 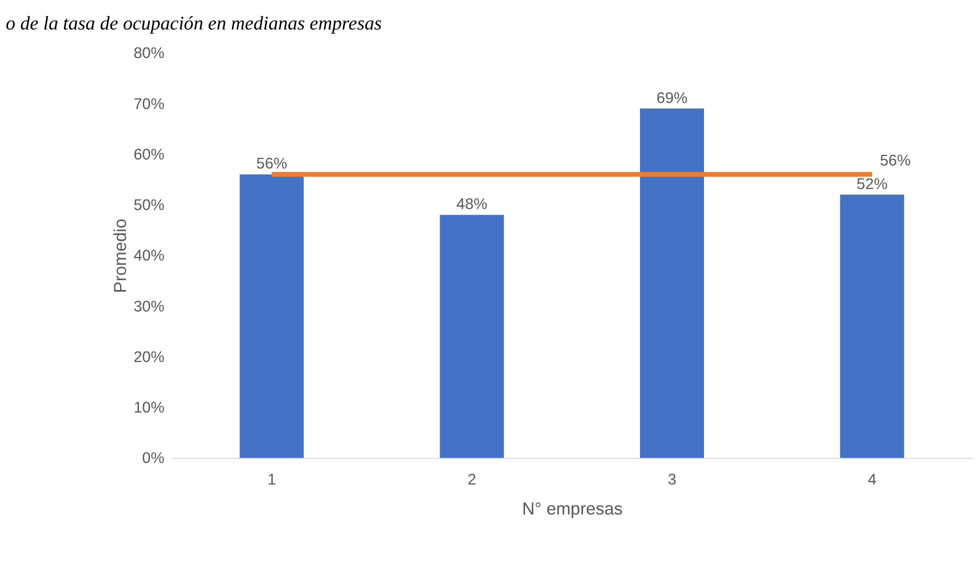 I want to click on chart-title: o de la tasa de ocupación en medianas empresas, so click(x=194, y=24).